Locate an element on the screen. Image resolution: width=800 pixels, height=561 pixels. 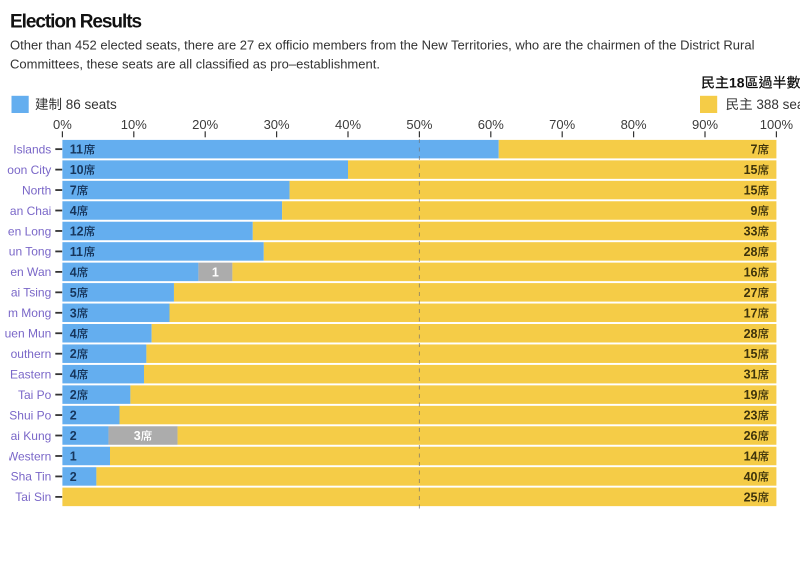
svg-text: Islands is located at coordinates (32, 149).